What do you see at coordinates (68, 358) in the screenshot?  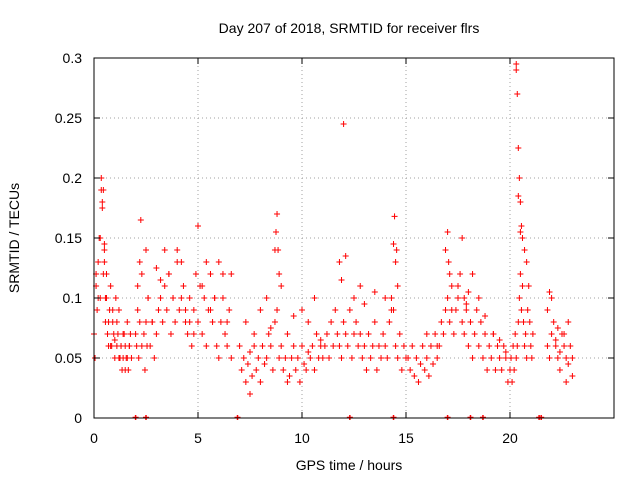 I see `y-tick-label: 0.05` at bounding box center [68, 358].